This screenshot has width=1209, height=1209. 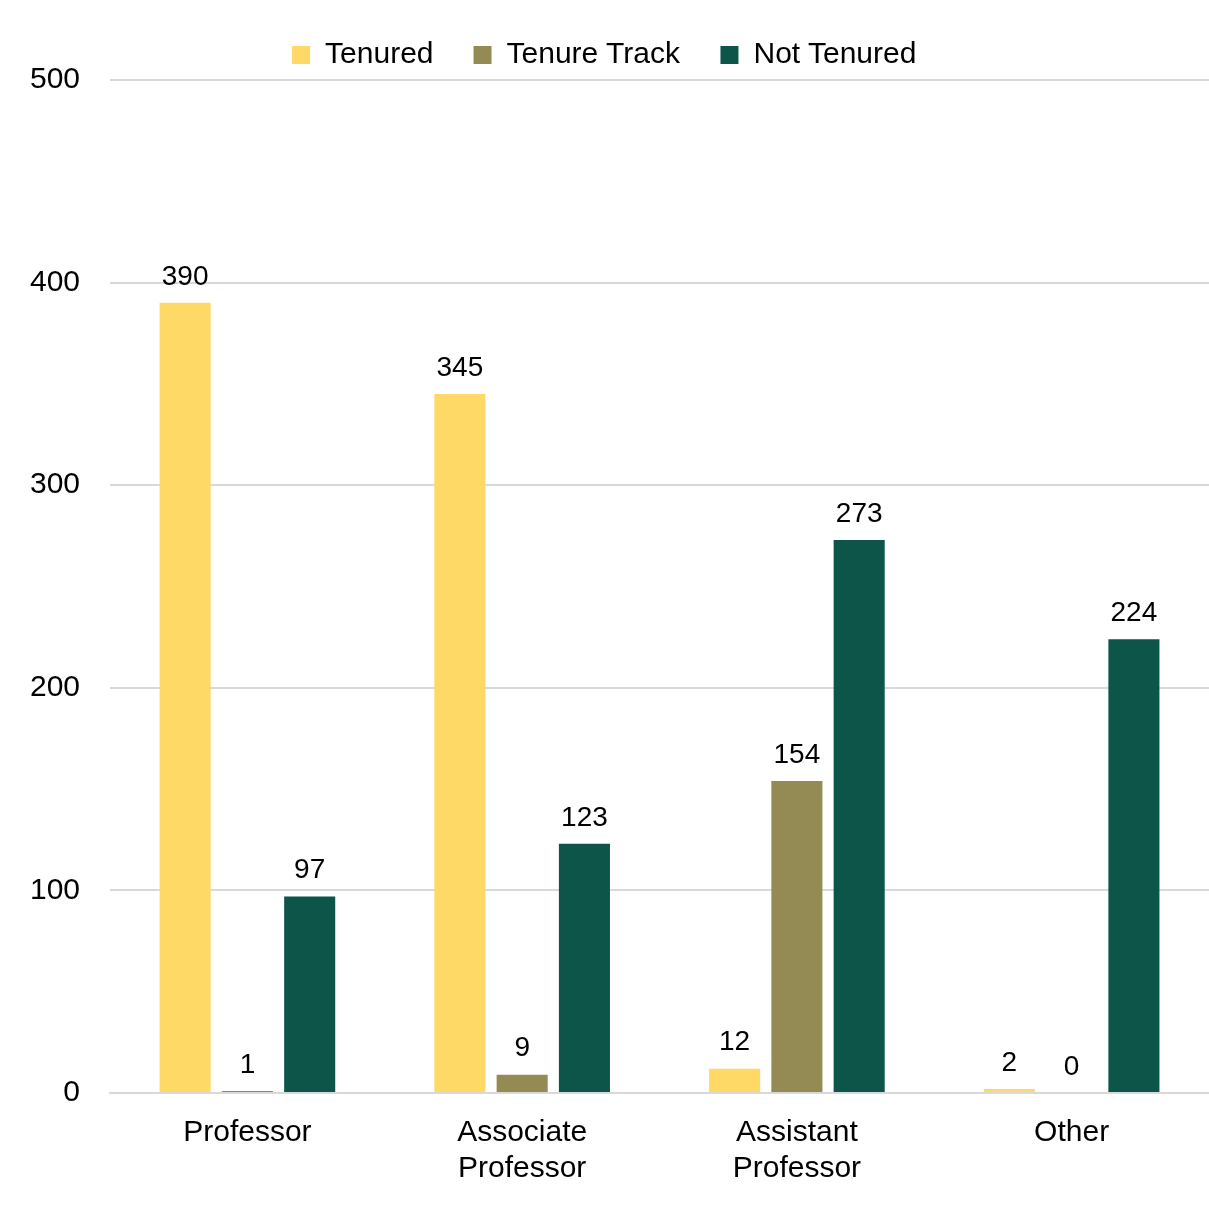 What do you see at coordinates (55, 483) in the screenshot?
I see `y-tick-label: 300` at bounding box center [55, 483].